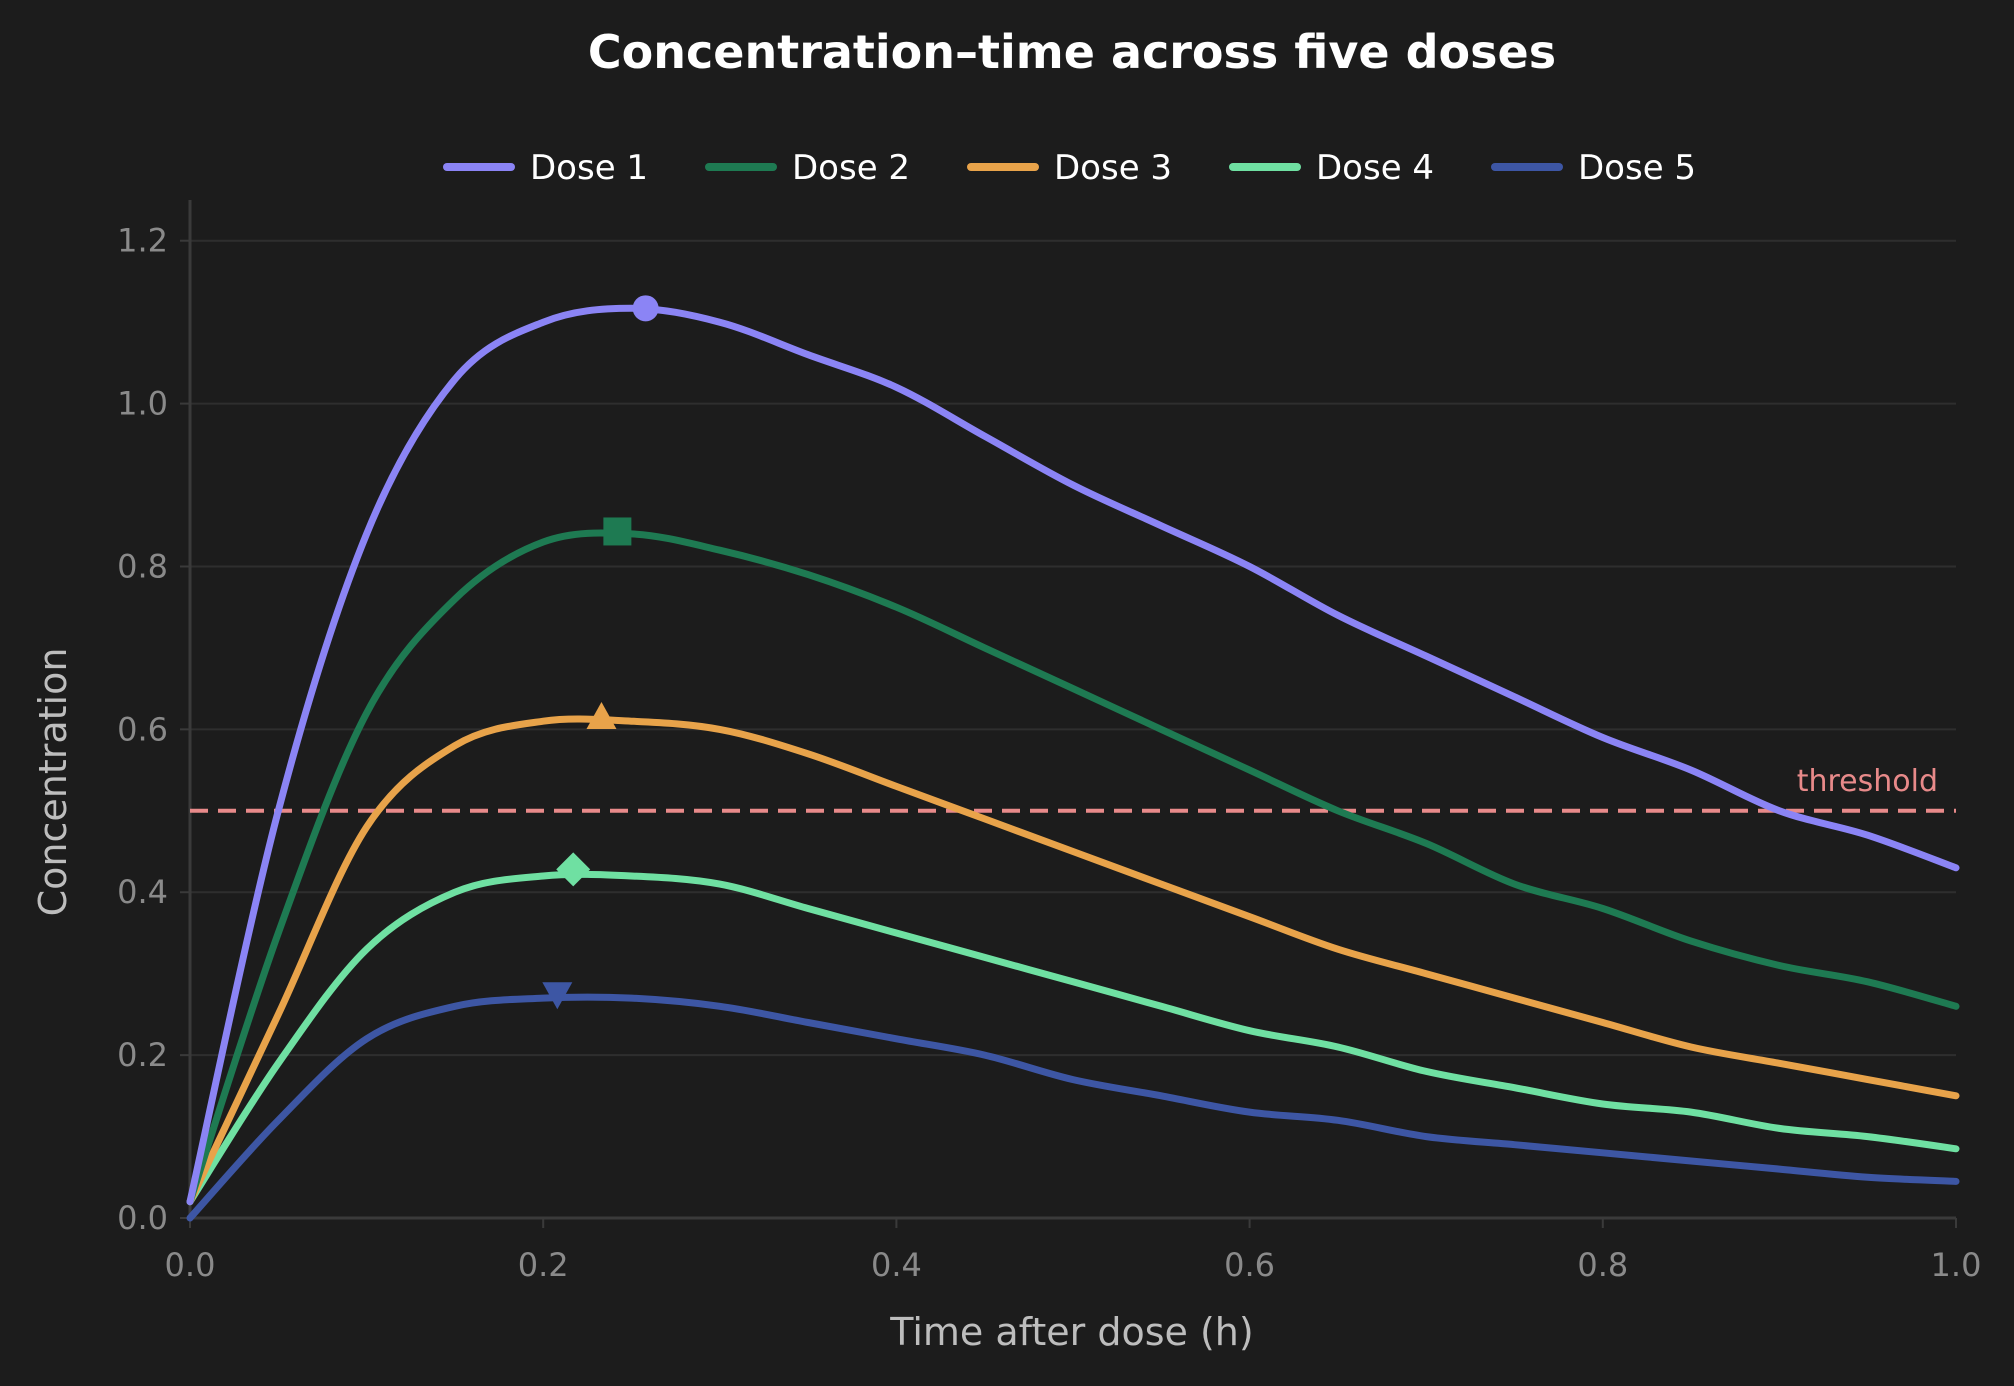 The image size is (2014, 1386). I want to click on legend-label-dose-4: Dose 4, so click(1375, 168).